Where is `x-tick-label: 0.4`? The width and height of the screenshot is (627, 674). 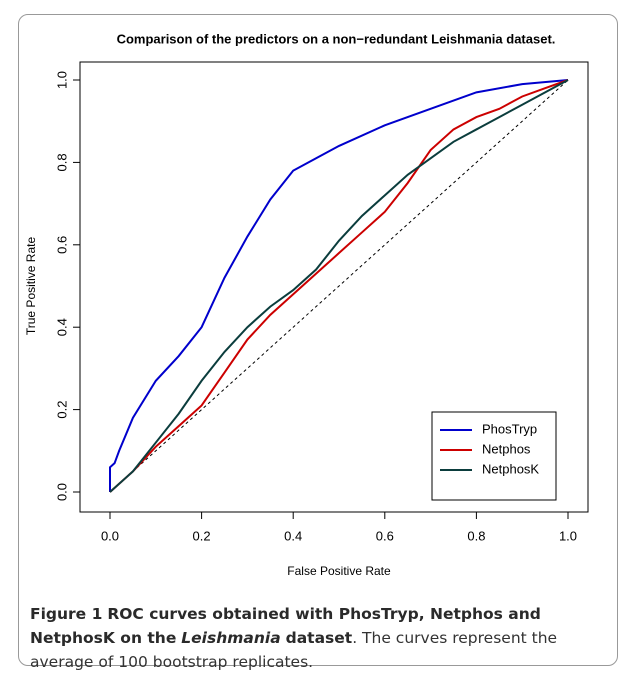 x-tick-label: 0.4 is located at coordinates (293, 535).